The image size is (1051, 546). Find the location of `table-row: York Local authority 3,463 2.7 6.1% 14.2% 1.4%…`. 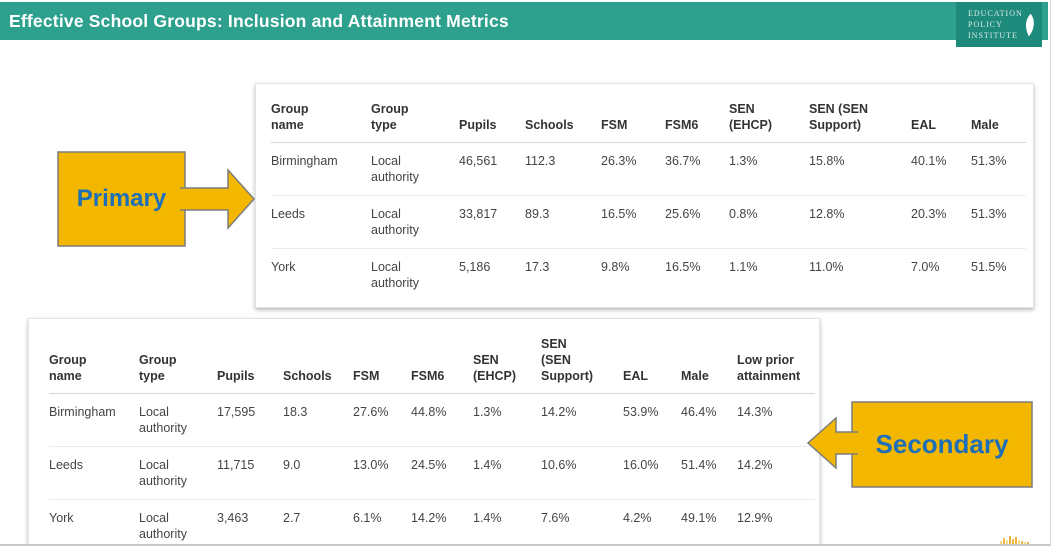

table-row: York Local authority 3,463 2.7 6.1% 14.2% 1.4%… is located at coordinates (432, 521).